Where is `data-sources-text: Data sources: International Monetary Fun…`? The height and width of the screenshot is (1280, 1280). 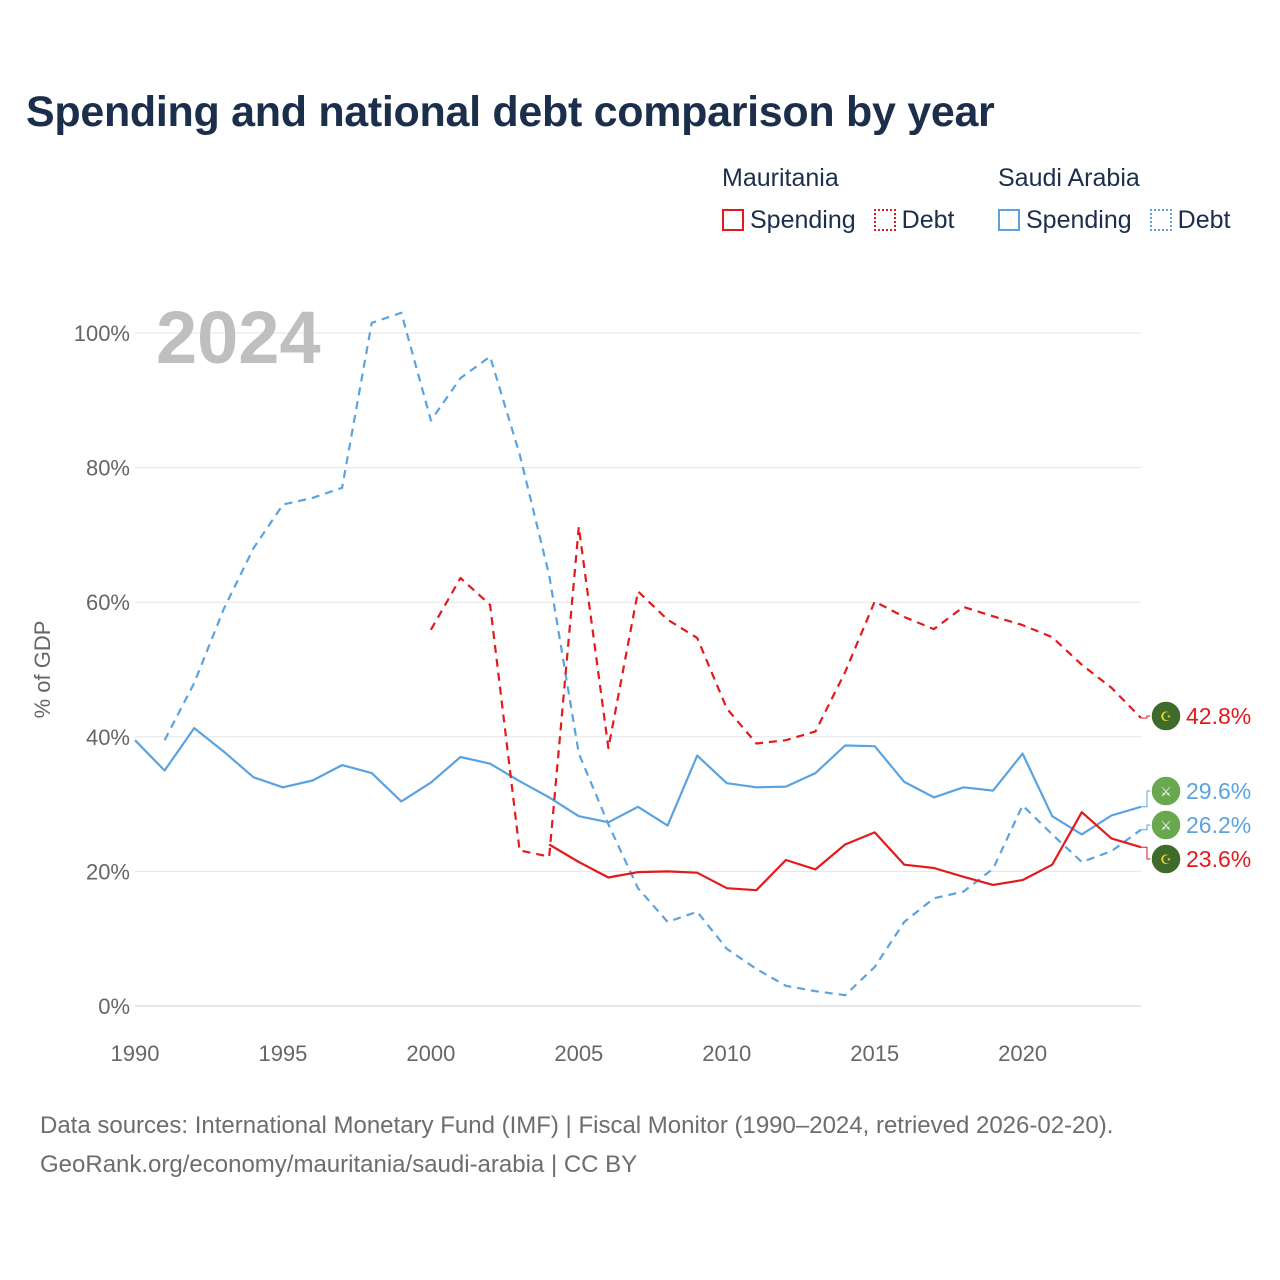 data-sources-text: Data sources: International Monetary Fun… is located at coordinates (577, 1125).